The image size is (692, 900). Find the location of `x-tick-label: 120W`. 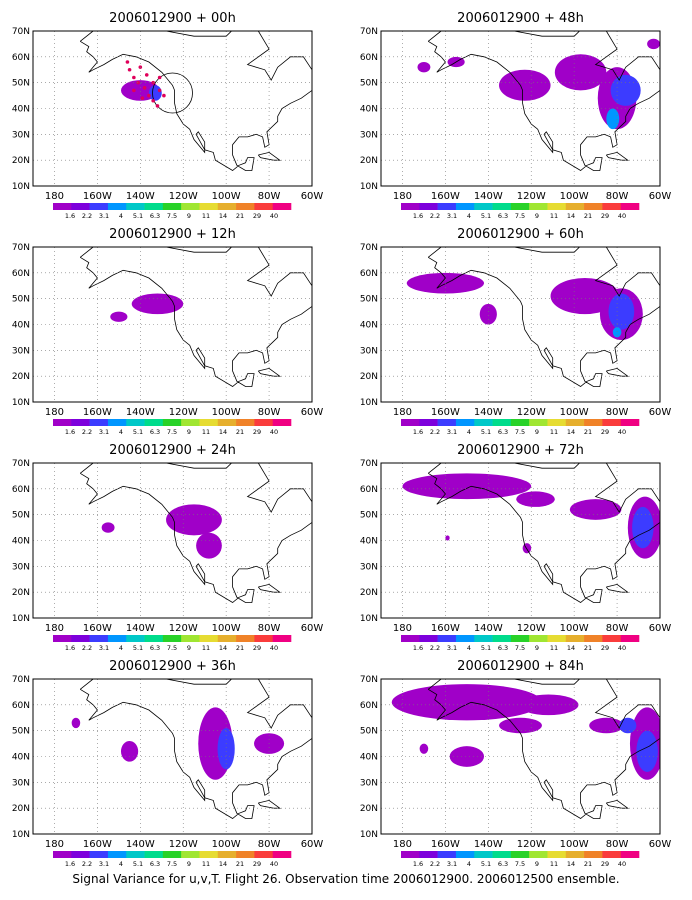

x-tick-label: 120W is located at coordinates (531, 196).